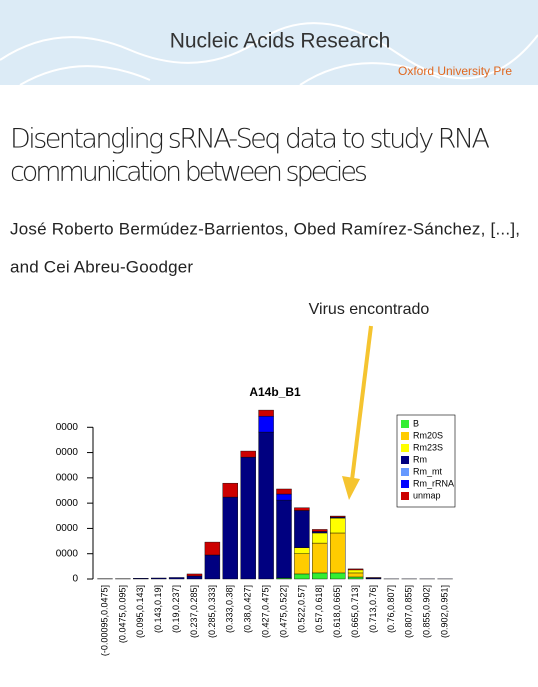 The height and width of the screenshot is (687, 538). What do you see at coordinates (158, 609) in the screenshot?
I see `x-tick-label: (0.143,0.19]` at bounding box center [158, 609].